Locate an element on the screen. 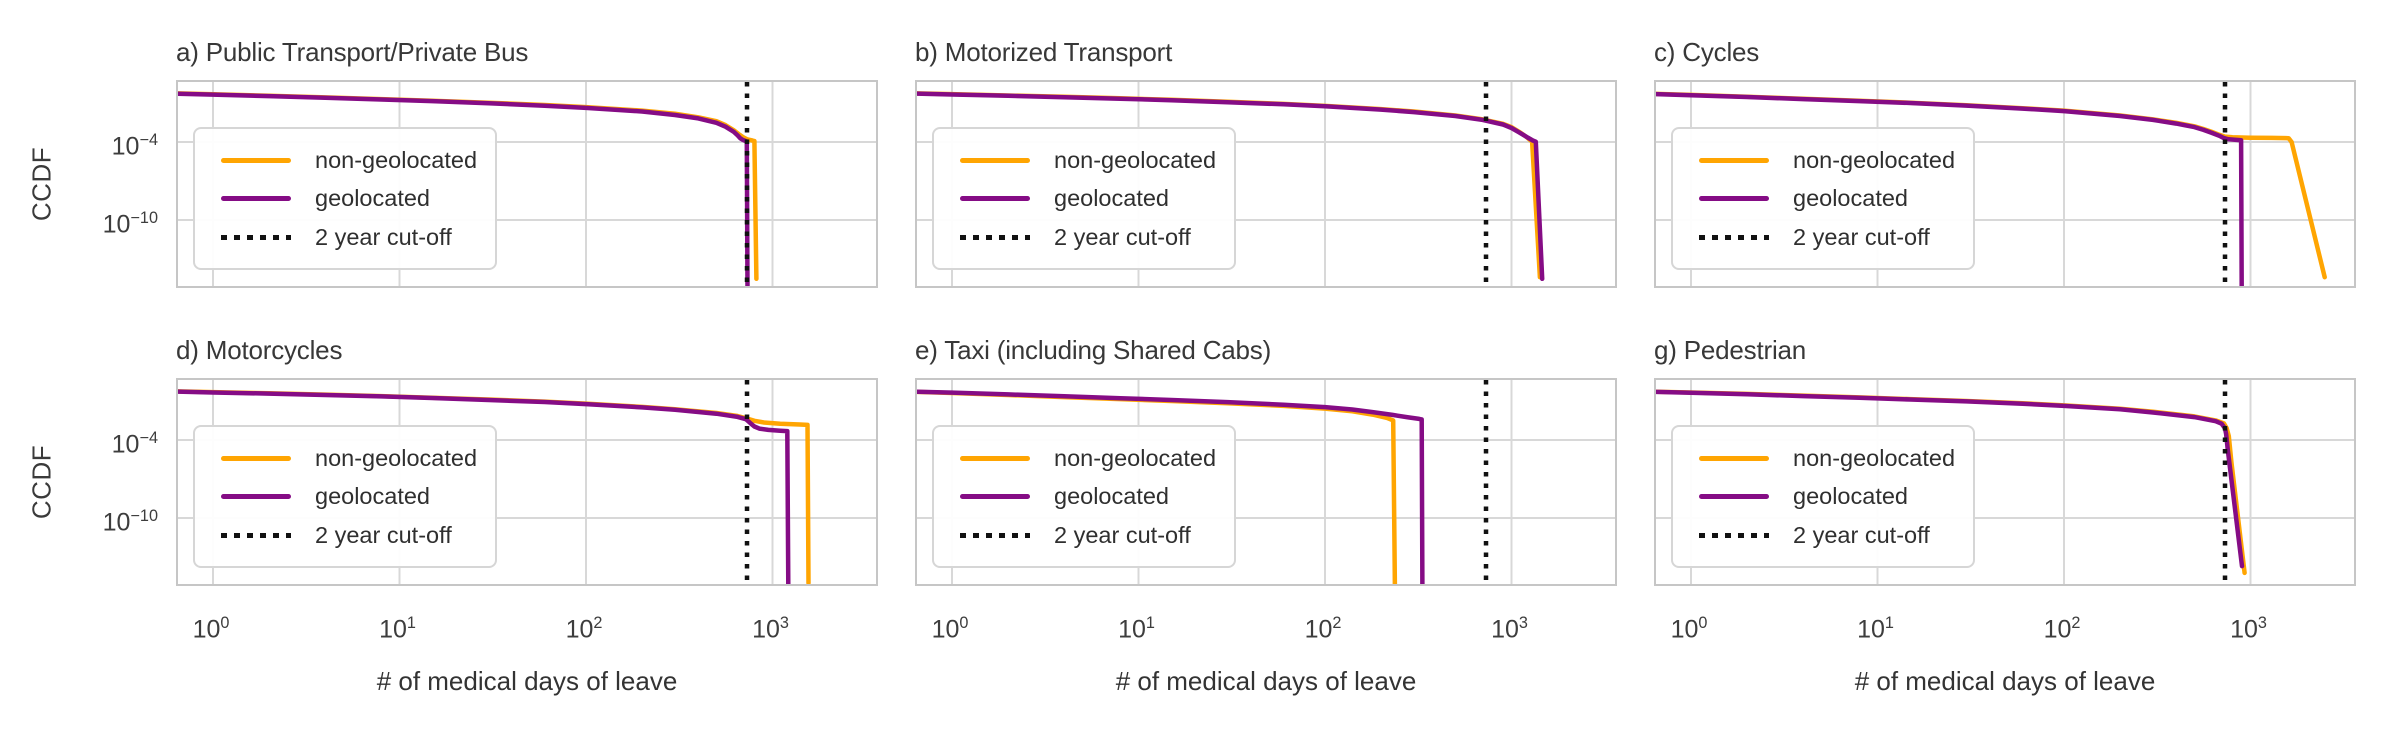 This screenshot has width=2384, height=729. panel-c-canvas is located at coordinates (2005, 184).